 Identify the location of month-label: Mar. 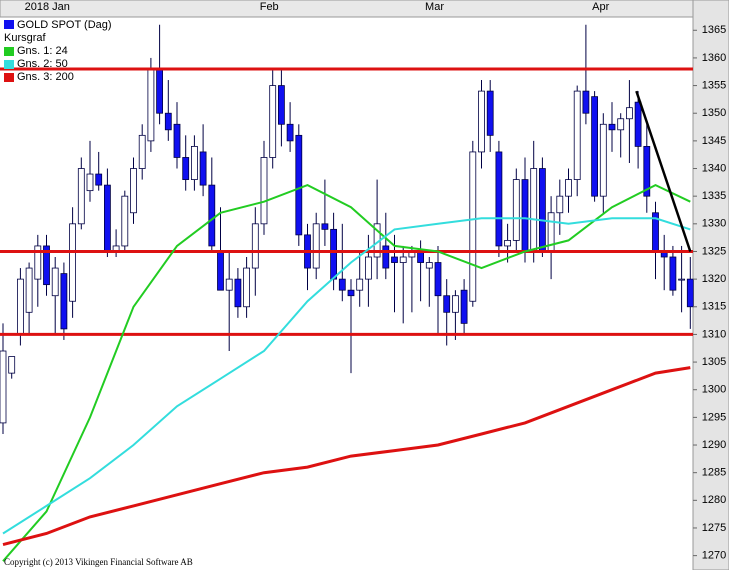
(434, 7).